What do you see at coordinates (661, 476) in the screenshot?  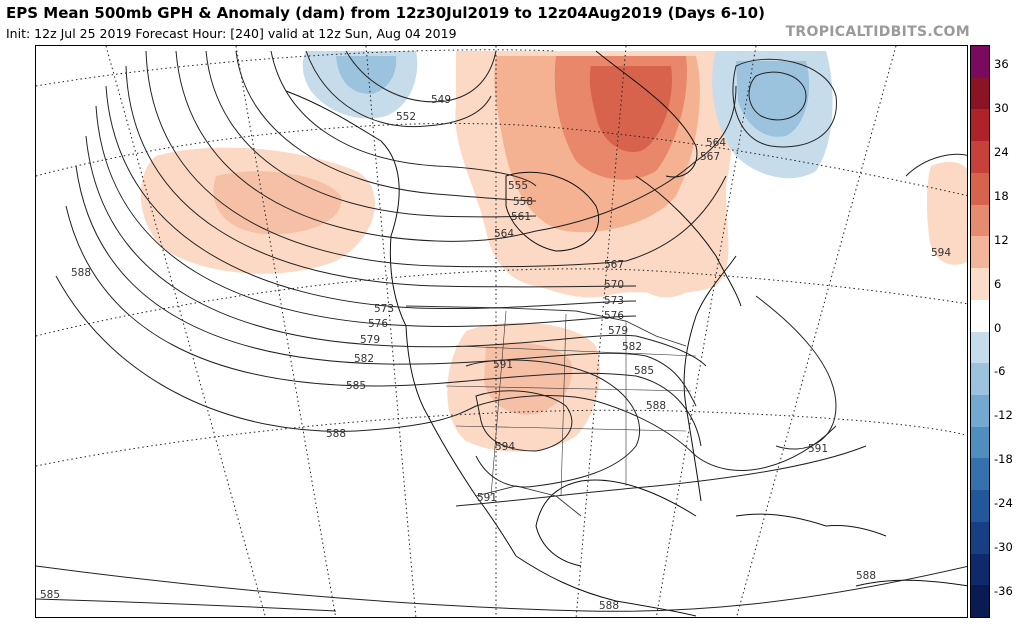 I see `contour-591-south` at bounding box center [661, 476].